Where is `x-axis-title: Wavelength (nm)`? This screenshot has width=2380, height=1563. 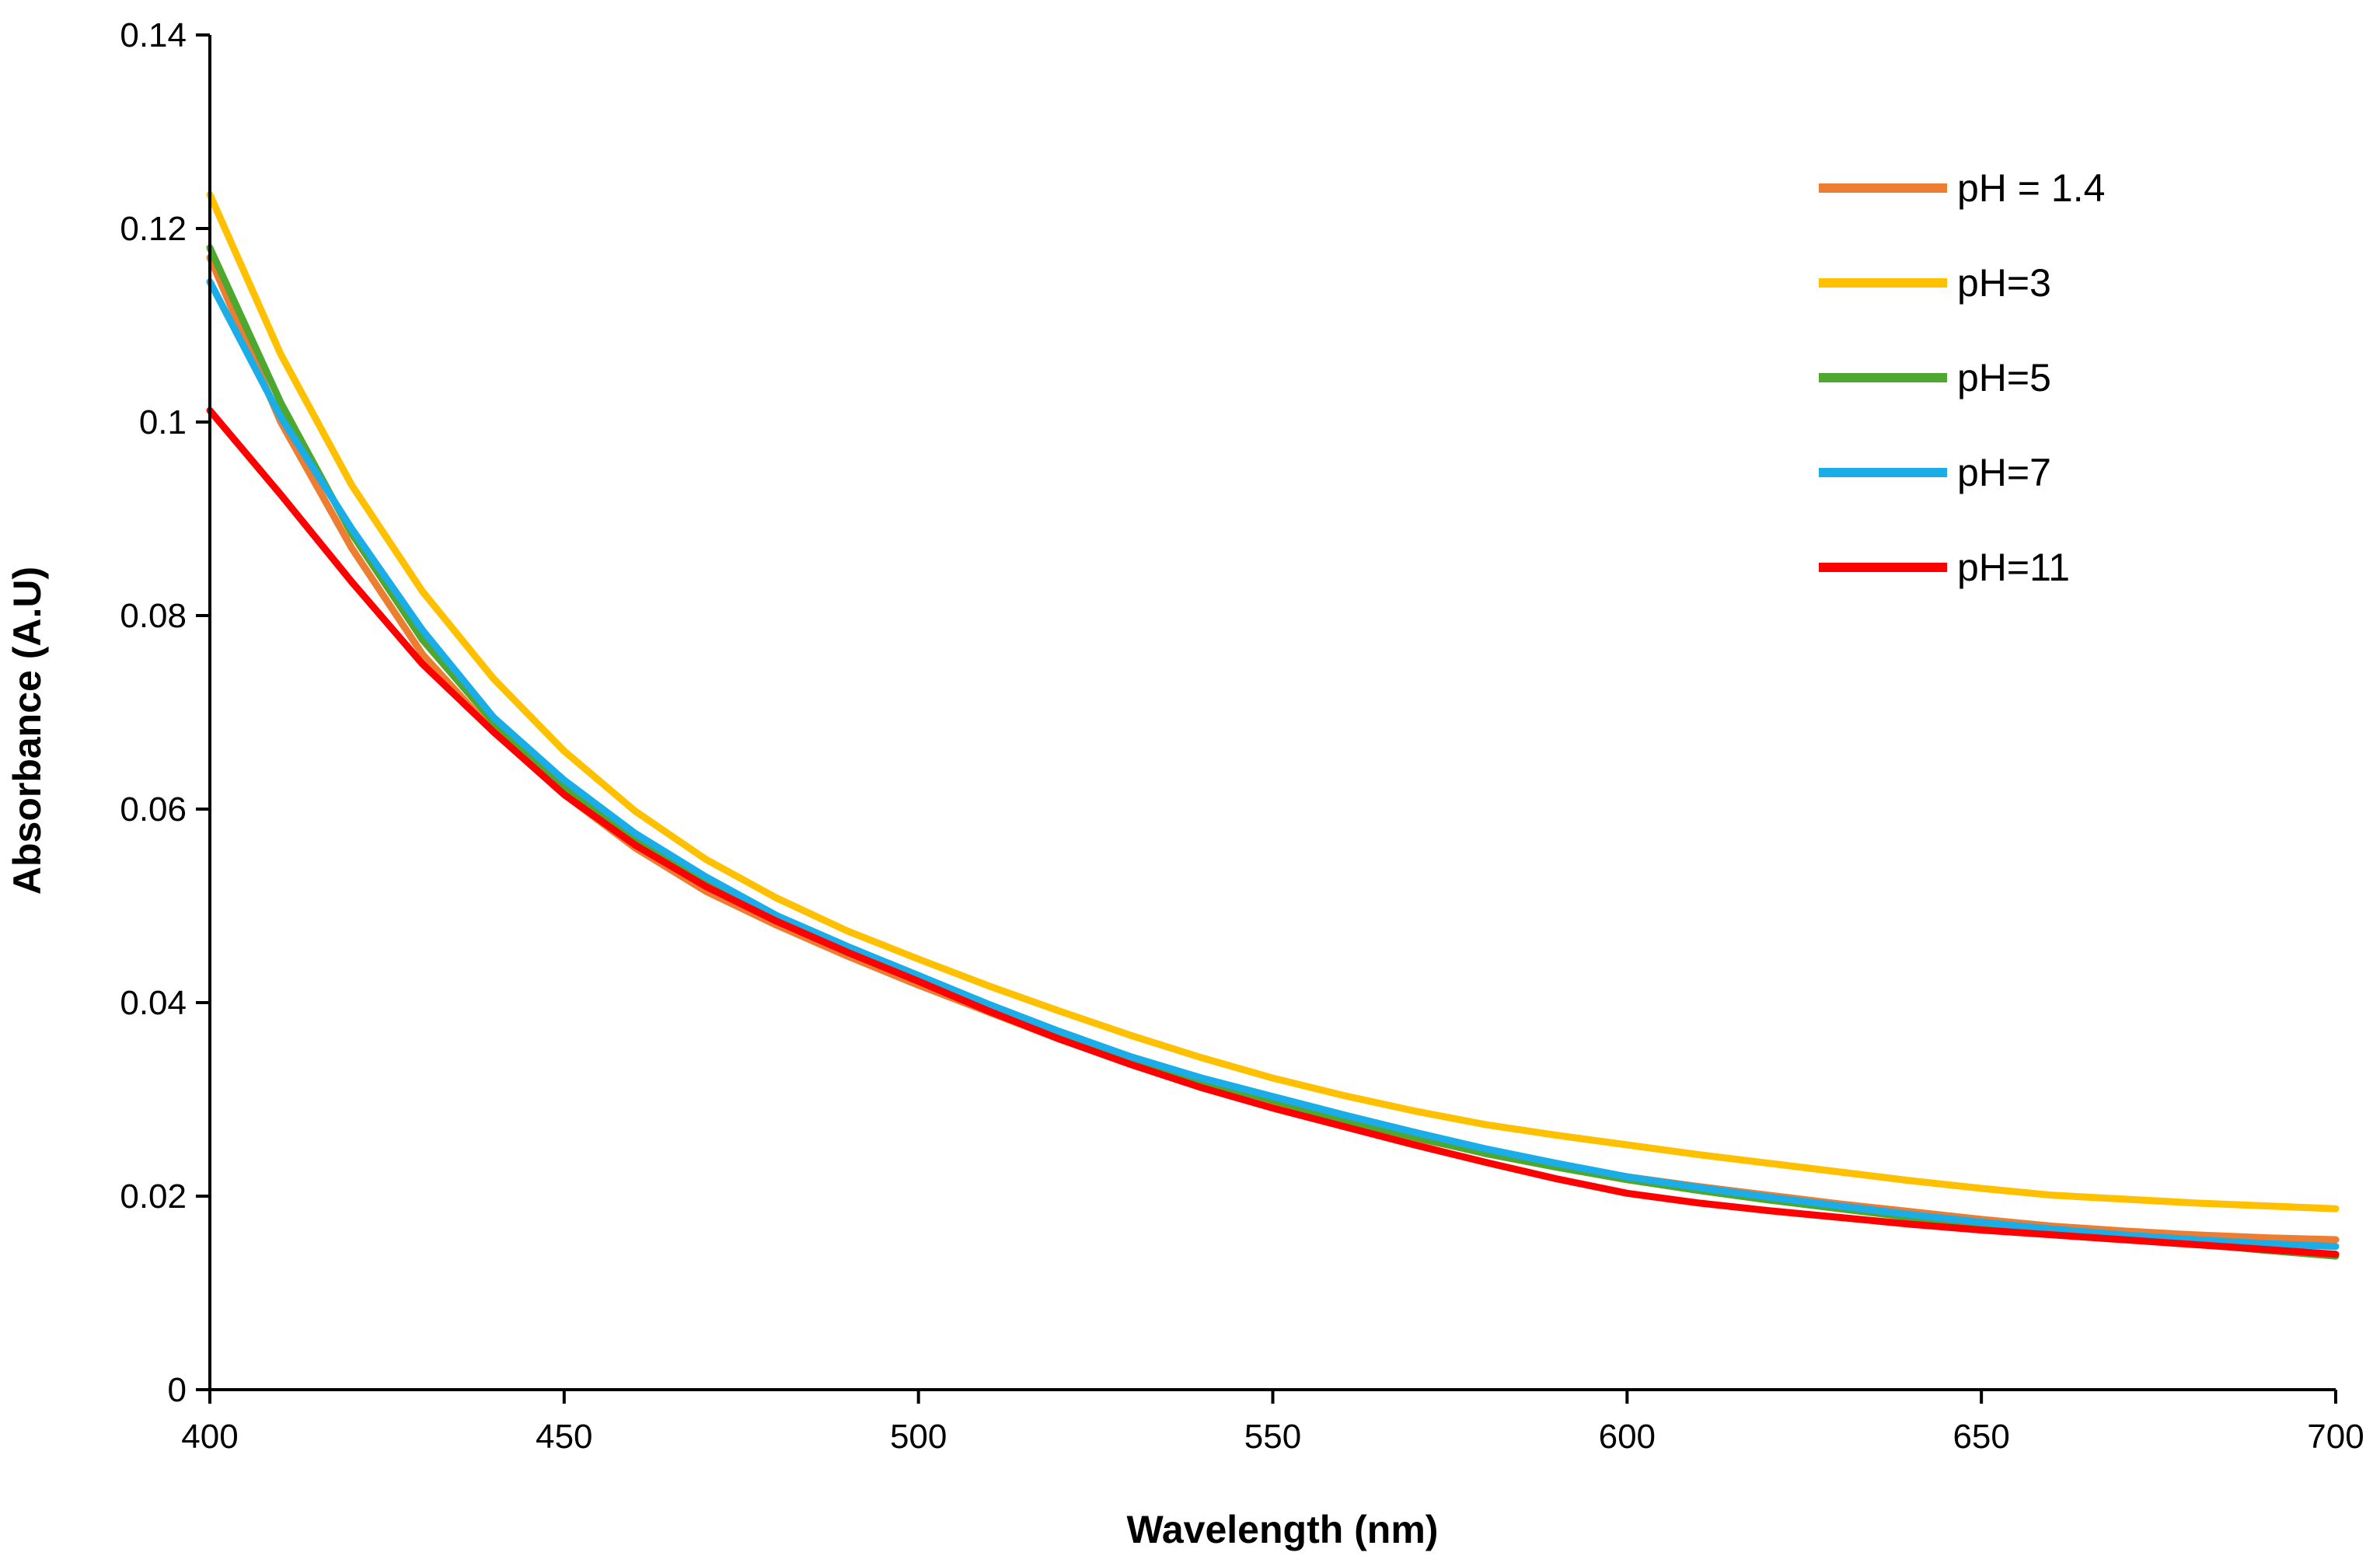 x-axis-title: Wavelength (nm) is located at coordinates (1283, 1529).